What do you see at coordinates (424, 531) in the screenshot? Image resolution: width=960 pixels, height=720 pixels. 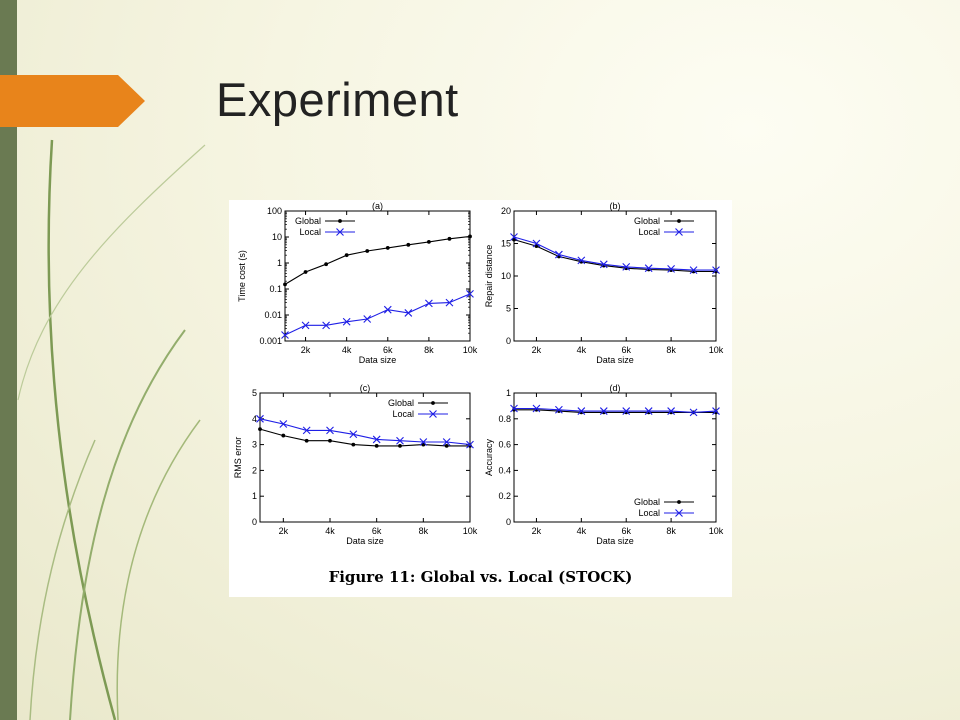 I see `x-tick-label-c: 8k` at bounding box center [424, 531].